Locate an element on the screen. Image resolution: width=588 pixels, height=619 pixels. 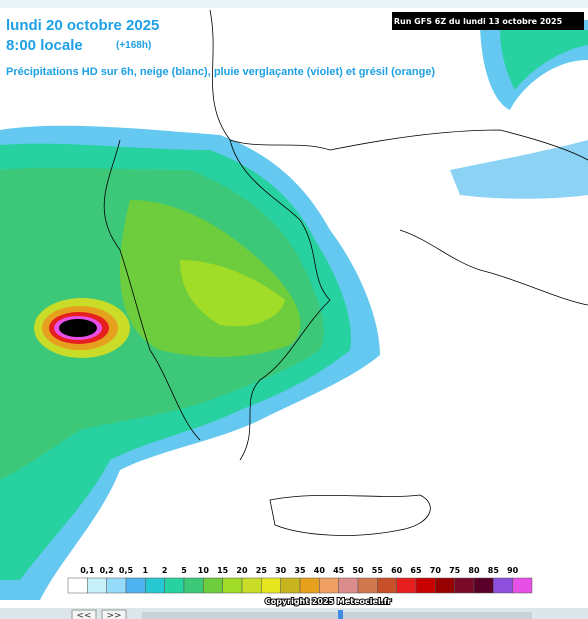
legend-label: 55 is located at coordinates (378, 570).